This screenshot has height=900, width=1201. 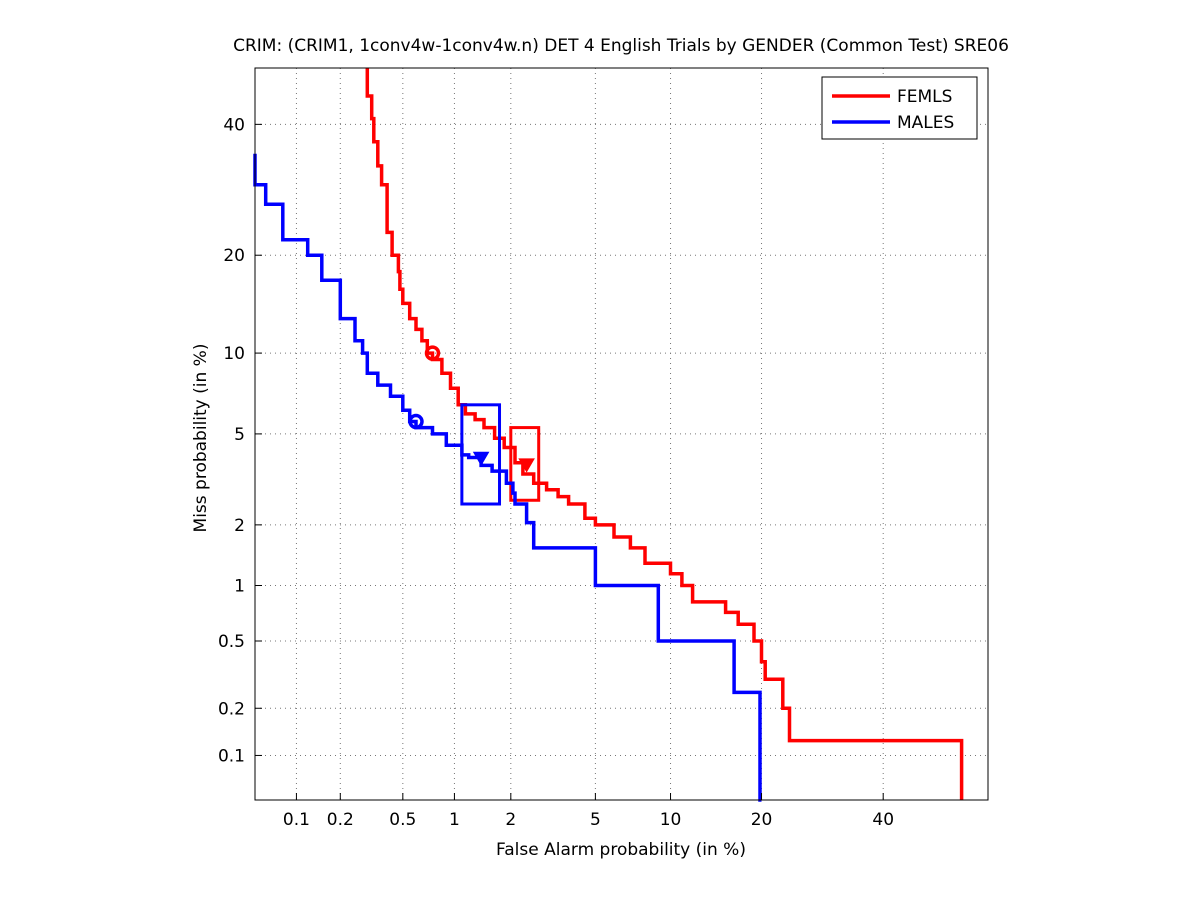 What do you see at coordinates (239, 435) in the screenshot?
I see `y-tick-label: 5` at bounding box center [239, 435].